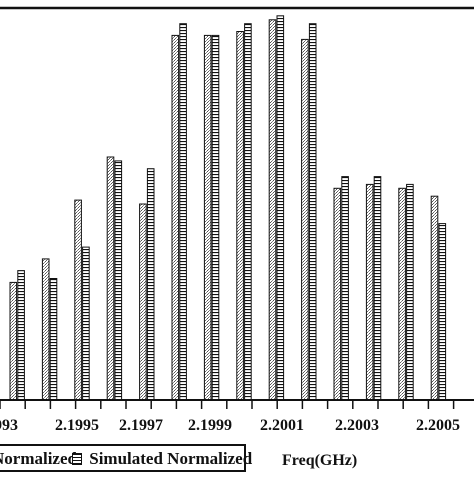 This screenshot has height=479, width=474. I want to click on legend-item-measured: Normalized, so click(38, 459).